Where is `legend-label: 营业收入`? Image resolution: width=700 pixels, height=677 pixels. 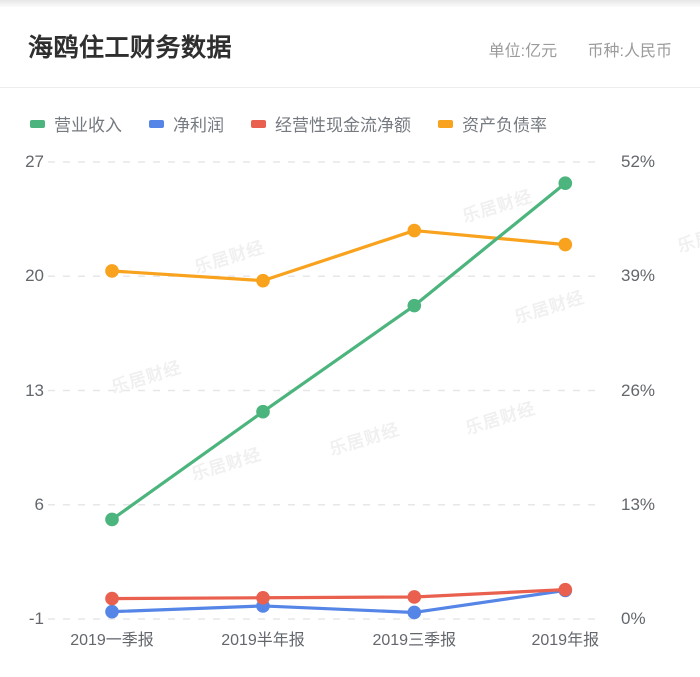 legend-label: 营业收入 is located at coordinates (88, 125).